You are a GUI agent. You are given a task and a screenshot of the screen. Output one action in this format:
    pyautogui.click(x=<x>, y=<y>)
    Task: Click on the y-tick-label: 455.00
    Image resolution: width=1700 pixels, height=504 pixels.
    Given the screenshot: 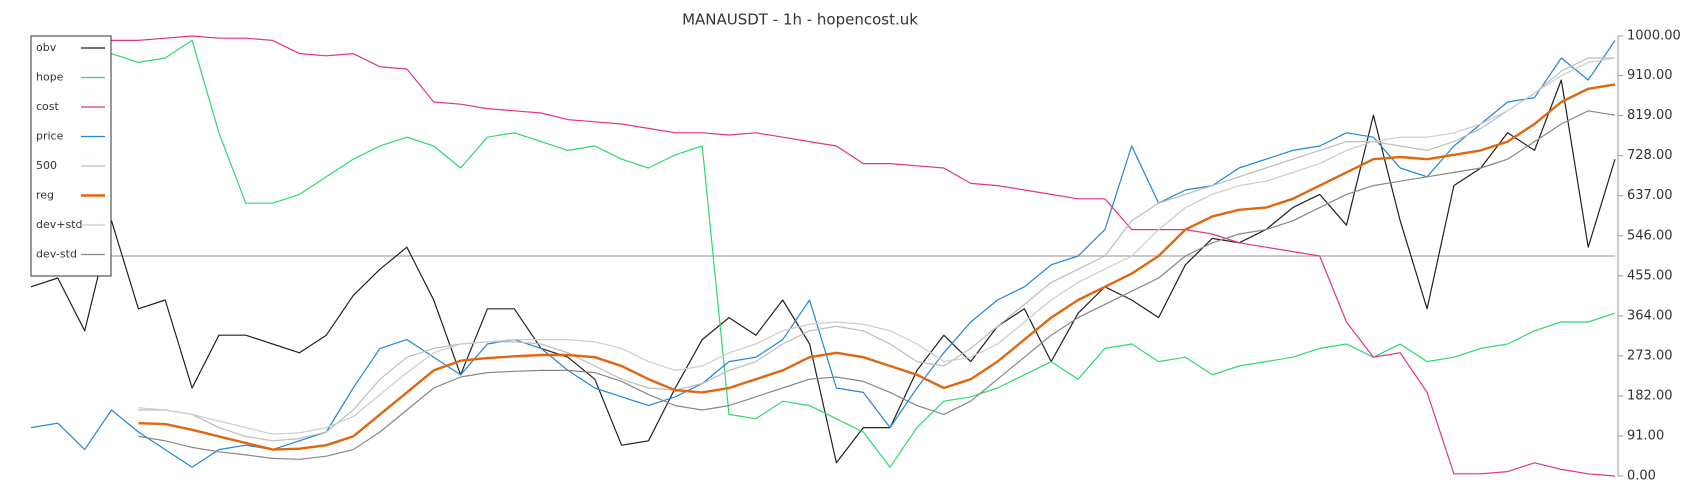 What is the action you would take?
    pyautogui.click(x=1650, y=275)
    